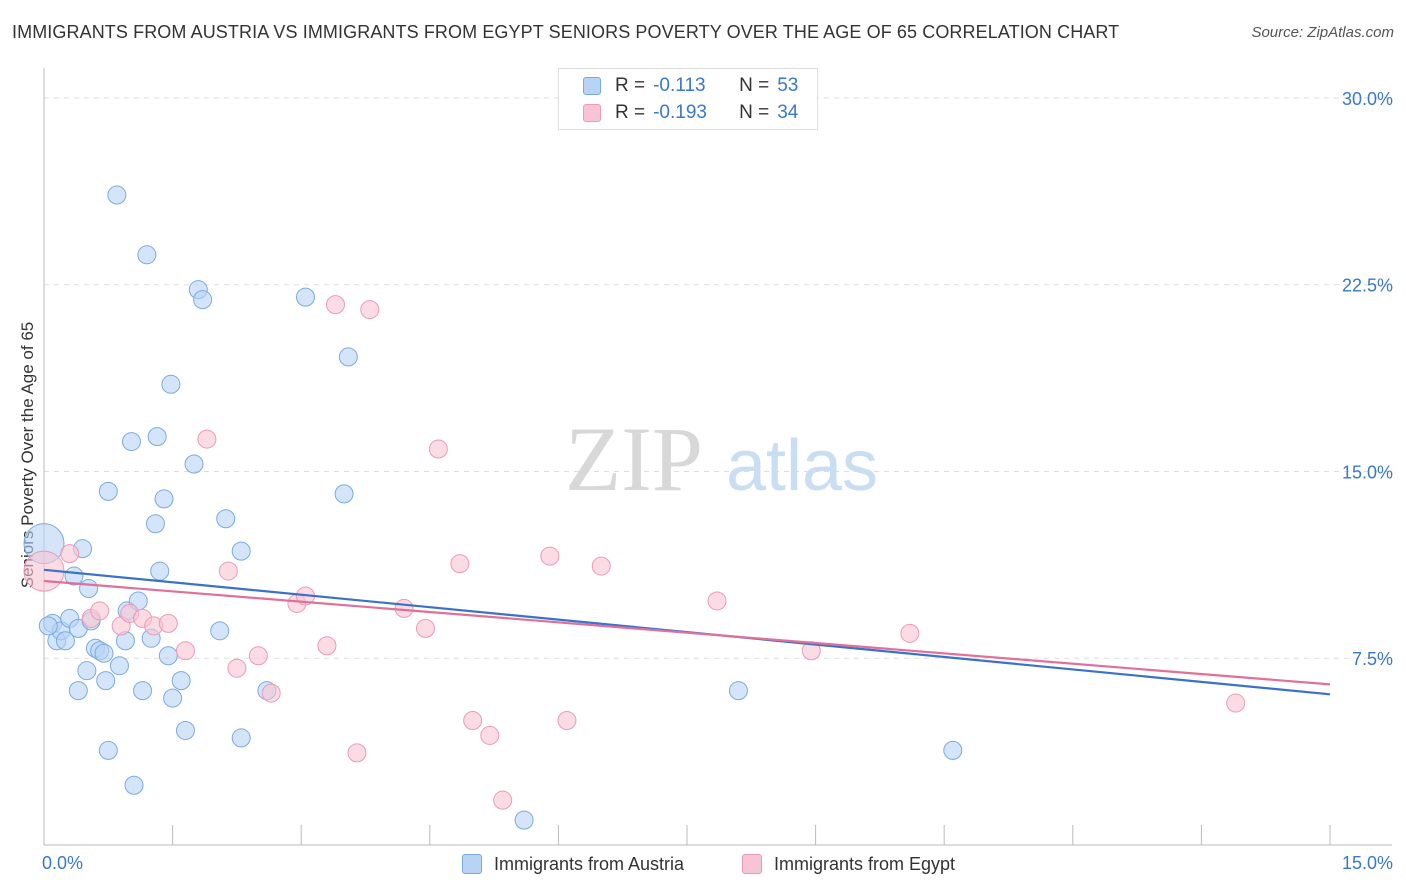  I want to click on legend-row-egypt: R = -0.193 N = 34, so click(690, 113).